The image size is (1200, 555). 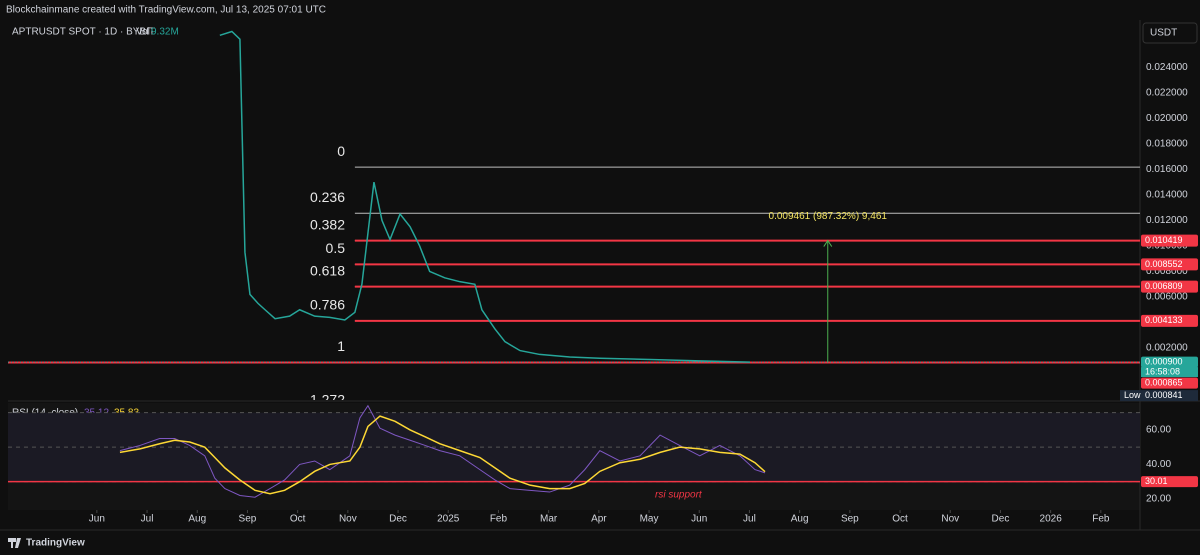 What do you see at coordinates (165, 32) in the screenshot?
I see `volume-value: 9.32M` at bounding box center [165, 32].